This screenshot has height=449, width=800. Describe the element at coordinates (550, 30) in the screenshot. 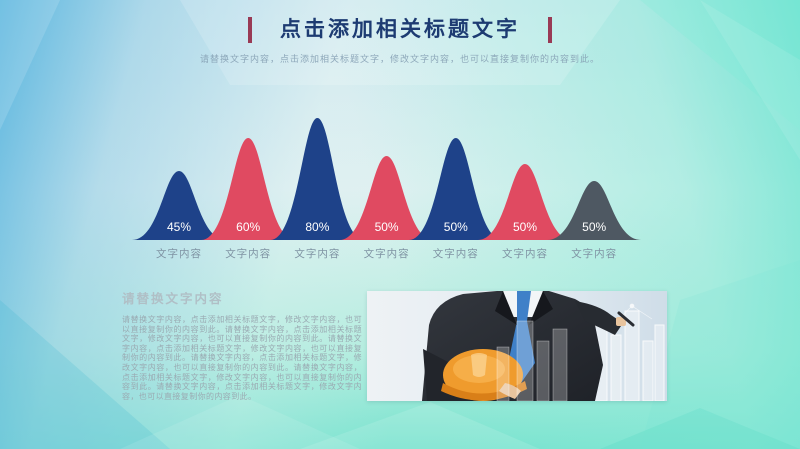

I see `title-accent-bar-right` at that location.